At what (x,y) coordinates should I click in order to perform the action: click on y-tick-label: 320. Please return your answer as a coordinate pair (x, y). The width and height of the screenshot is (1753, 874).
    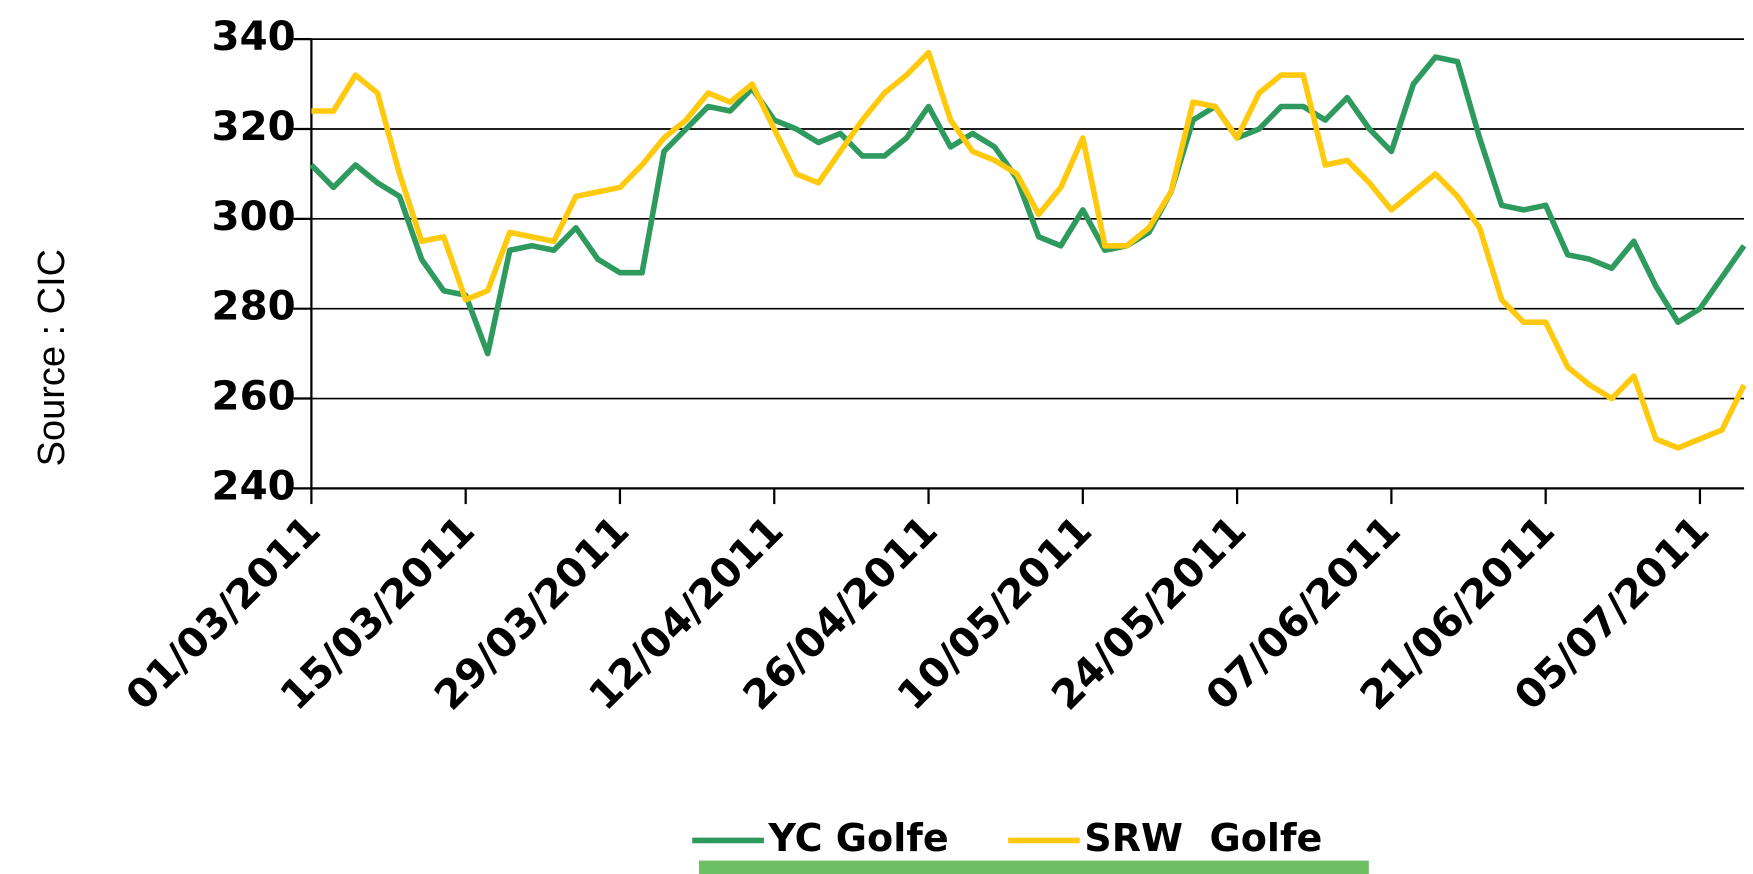
    Looking at the image, I should click on (254, 127).